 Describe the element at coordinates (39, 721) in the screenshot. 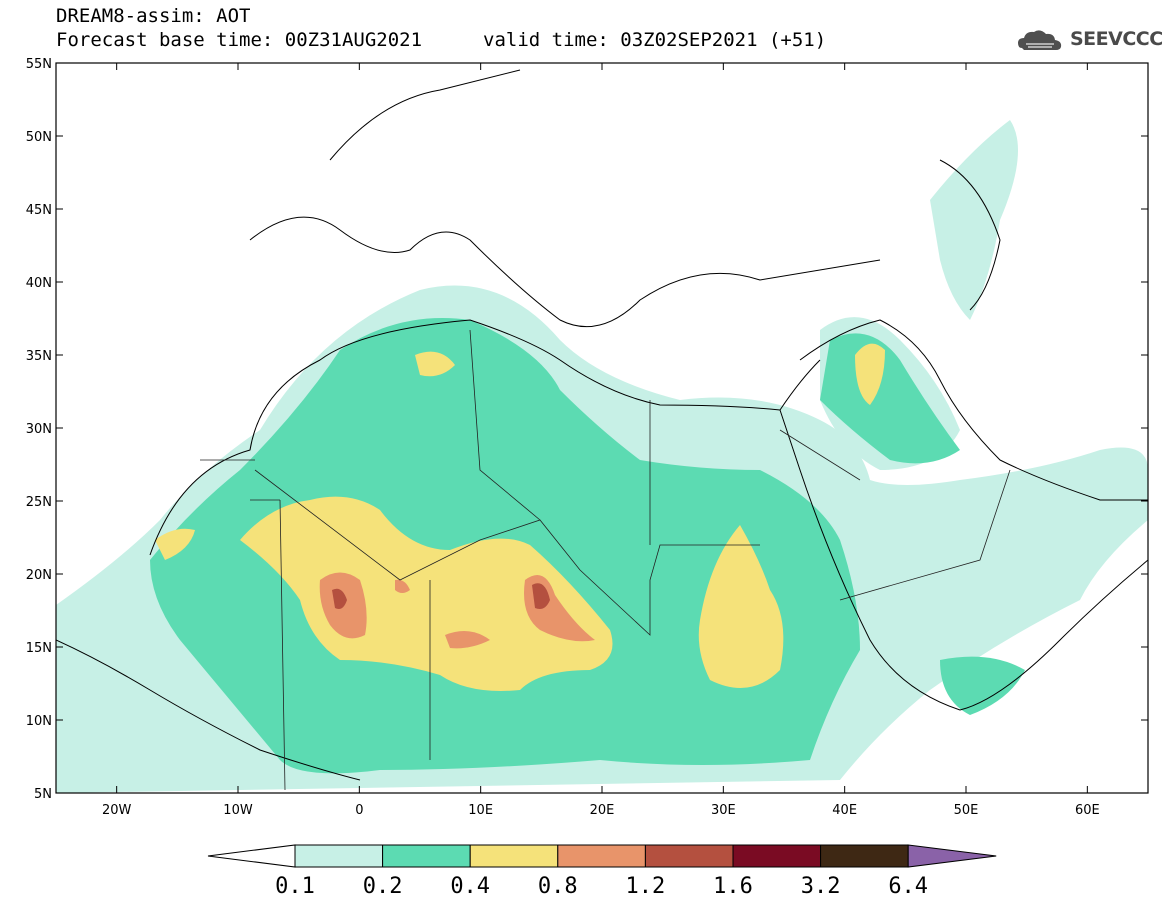

I see `lat-label: 10N` at that location.